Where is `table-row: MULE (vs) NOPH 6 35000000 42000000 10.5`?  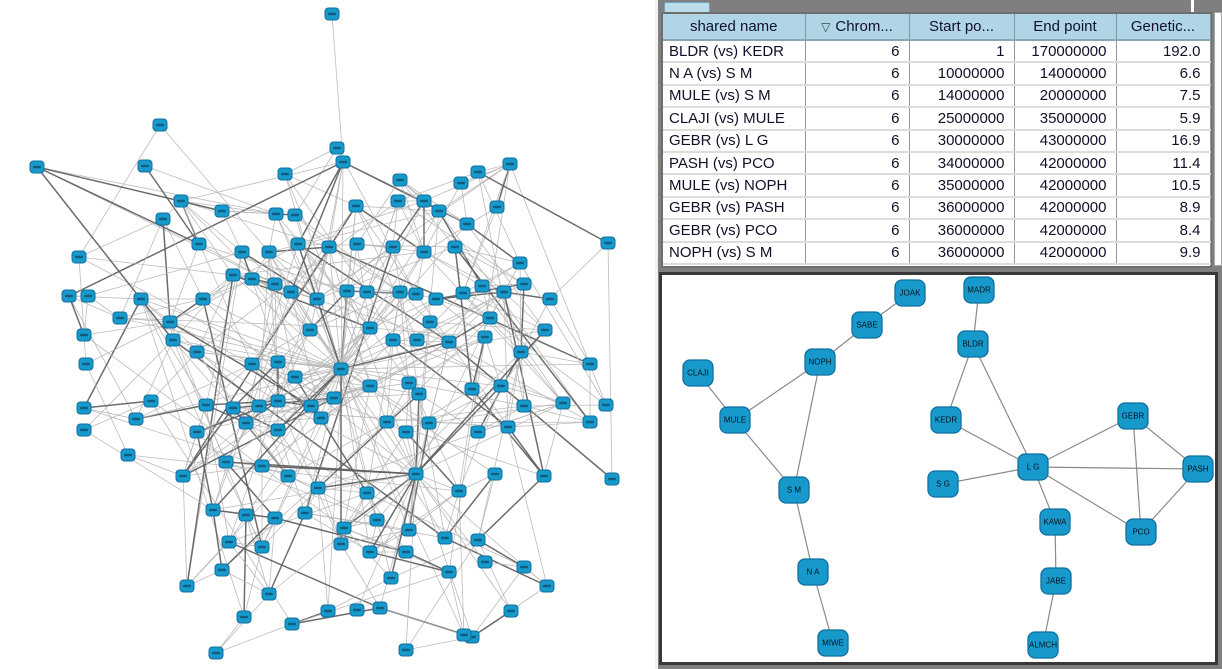 table-row: MULE (vs) NOPH 6 35000000 42000000 10.5 is located at coordinates (937, 186).